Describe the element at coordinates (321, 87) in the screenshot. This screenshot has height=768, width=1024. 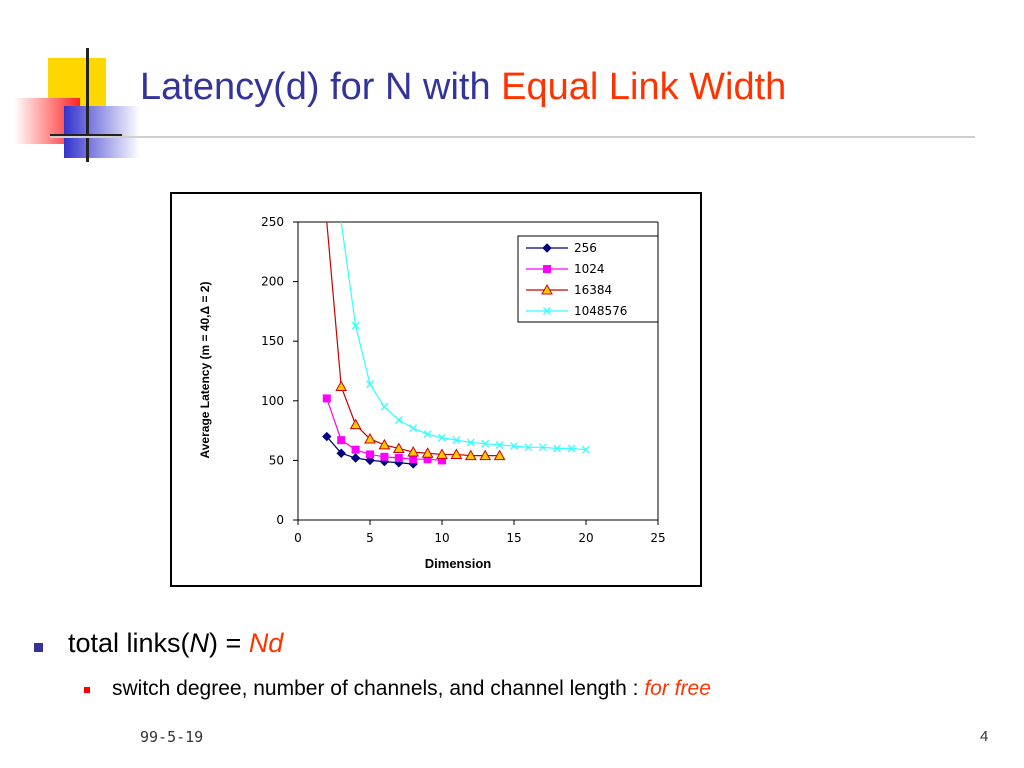
I see `title-main: Latency(d) for N with` at that location.